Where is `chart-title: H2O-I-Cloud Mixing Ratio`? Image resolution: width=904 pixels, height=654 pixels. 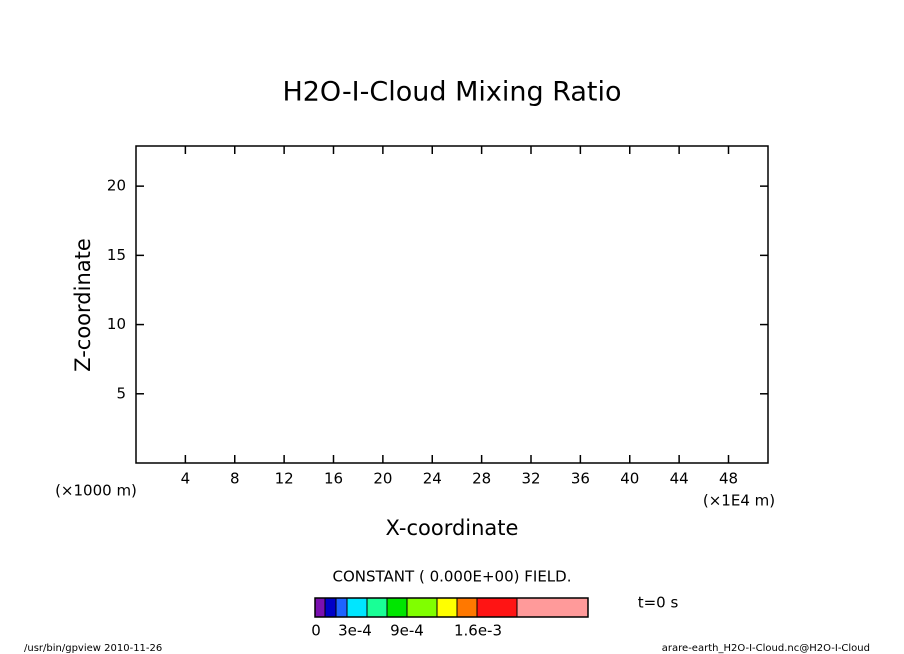
chart-title: H2O-I-Cloud Mixing Ratio is located at coordinates (451, 92).